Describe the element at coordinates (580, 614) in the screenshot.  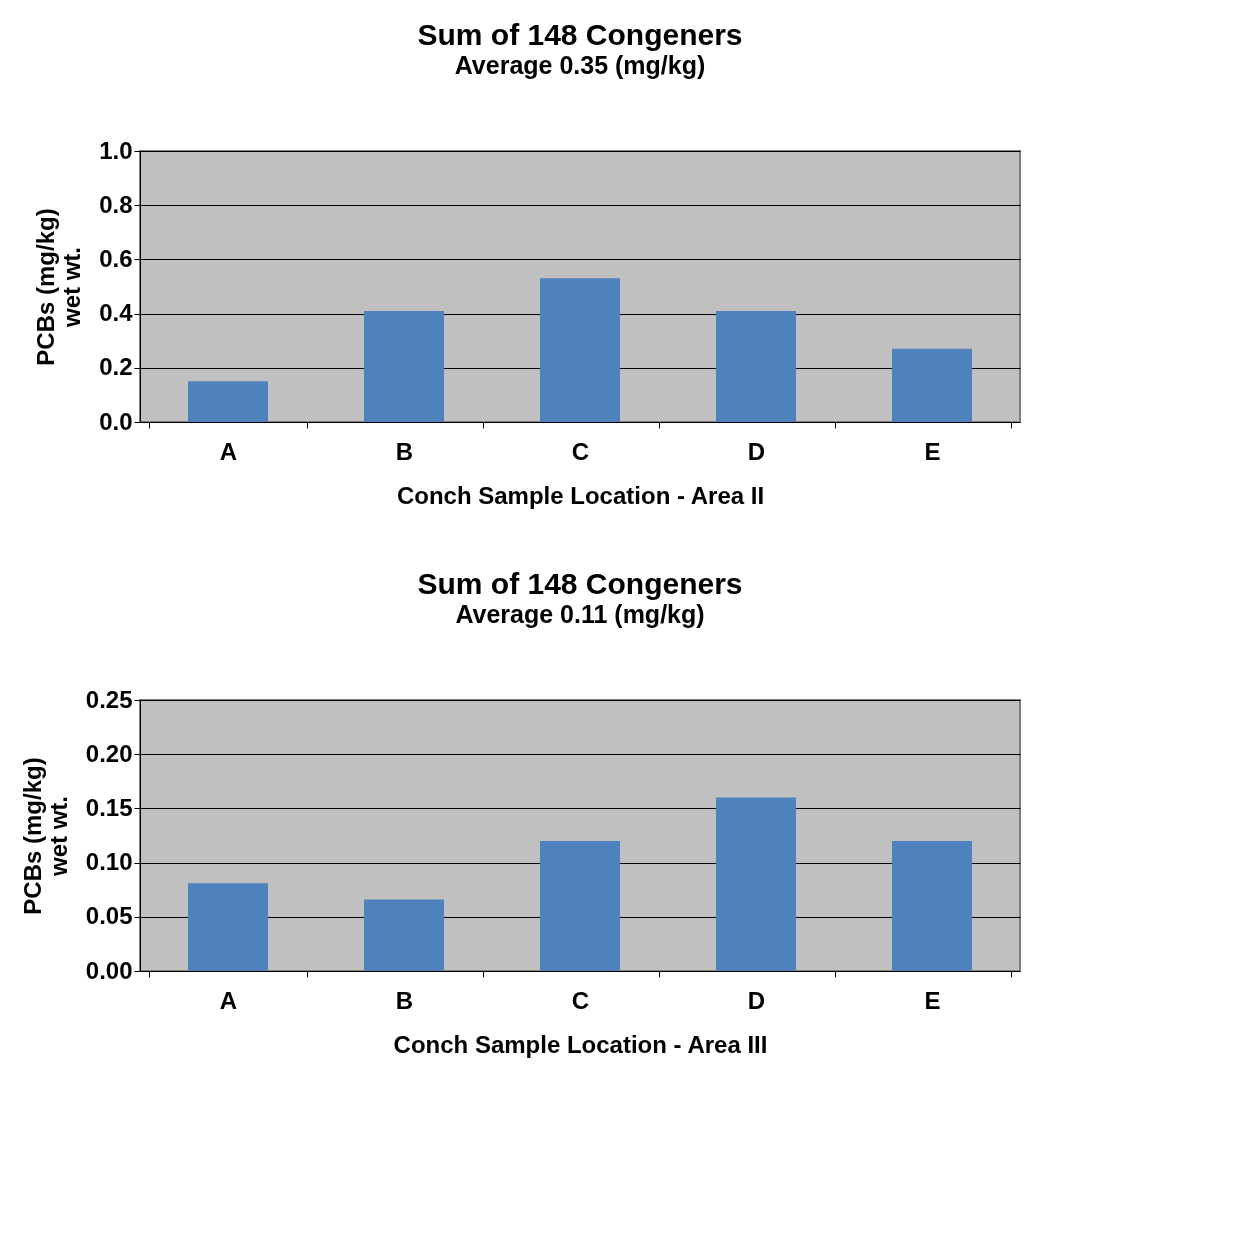
I see `chart-subtitle: Average 0.11 (mg/kg)` at that location.